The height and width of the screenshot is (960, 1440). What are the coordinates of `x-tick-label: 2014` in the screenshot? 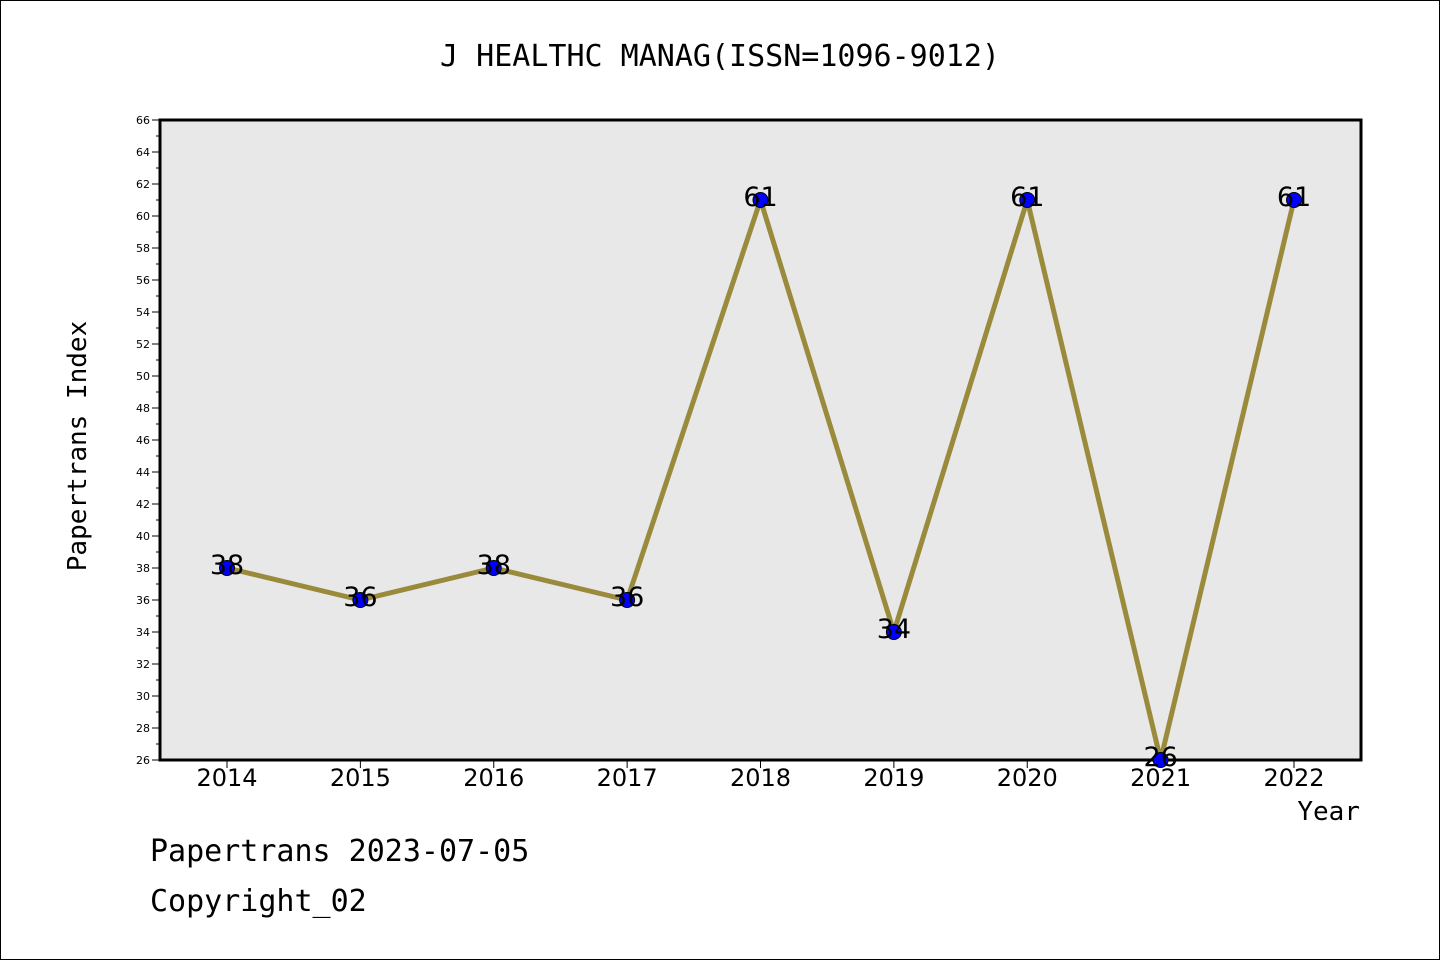 It's located at (226, 778).